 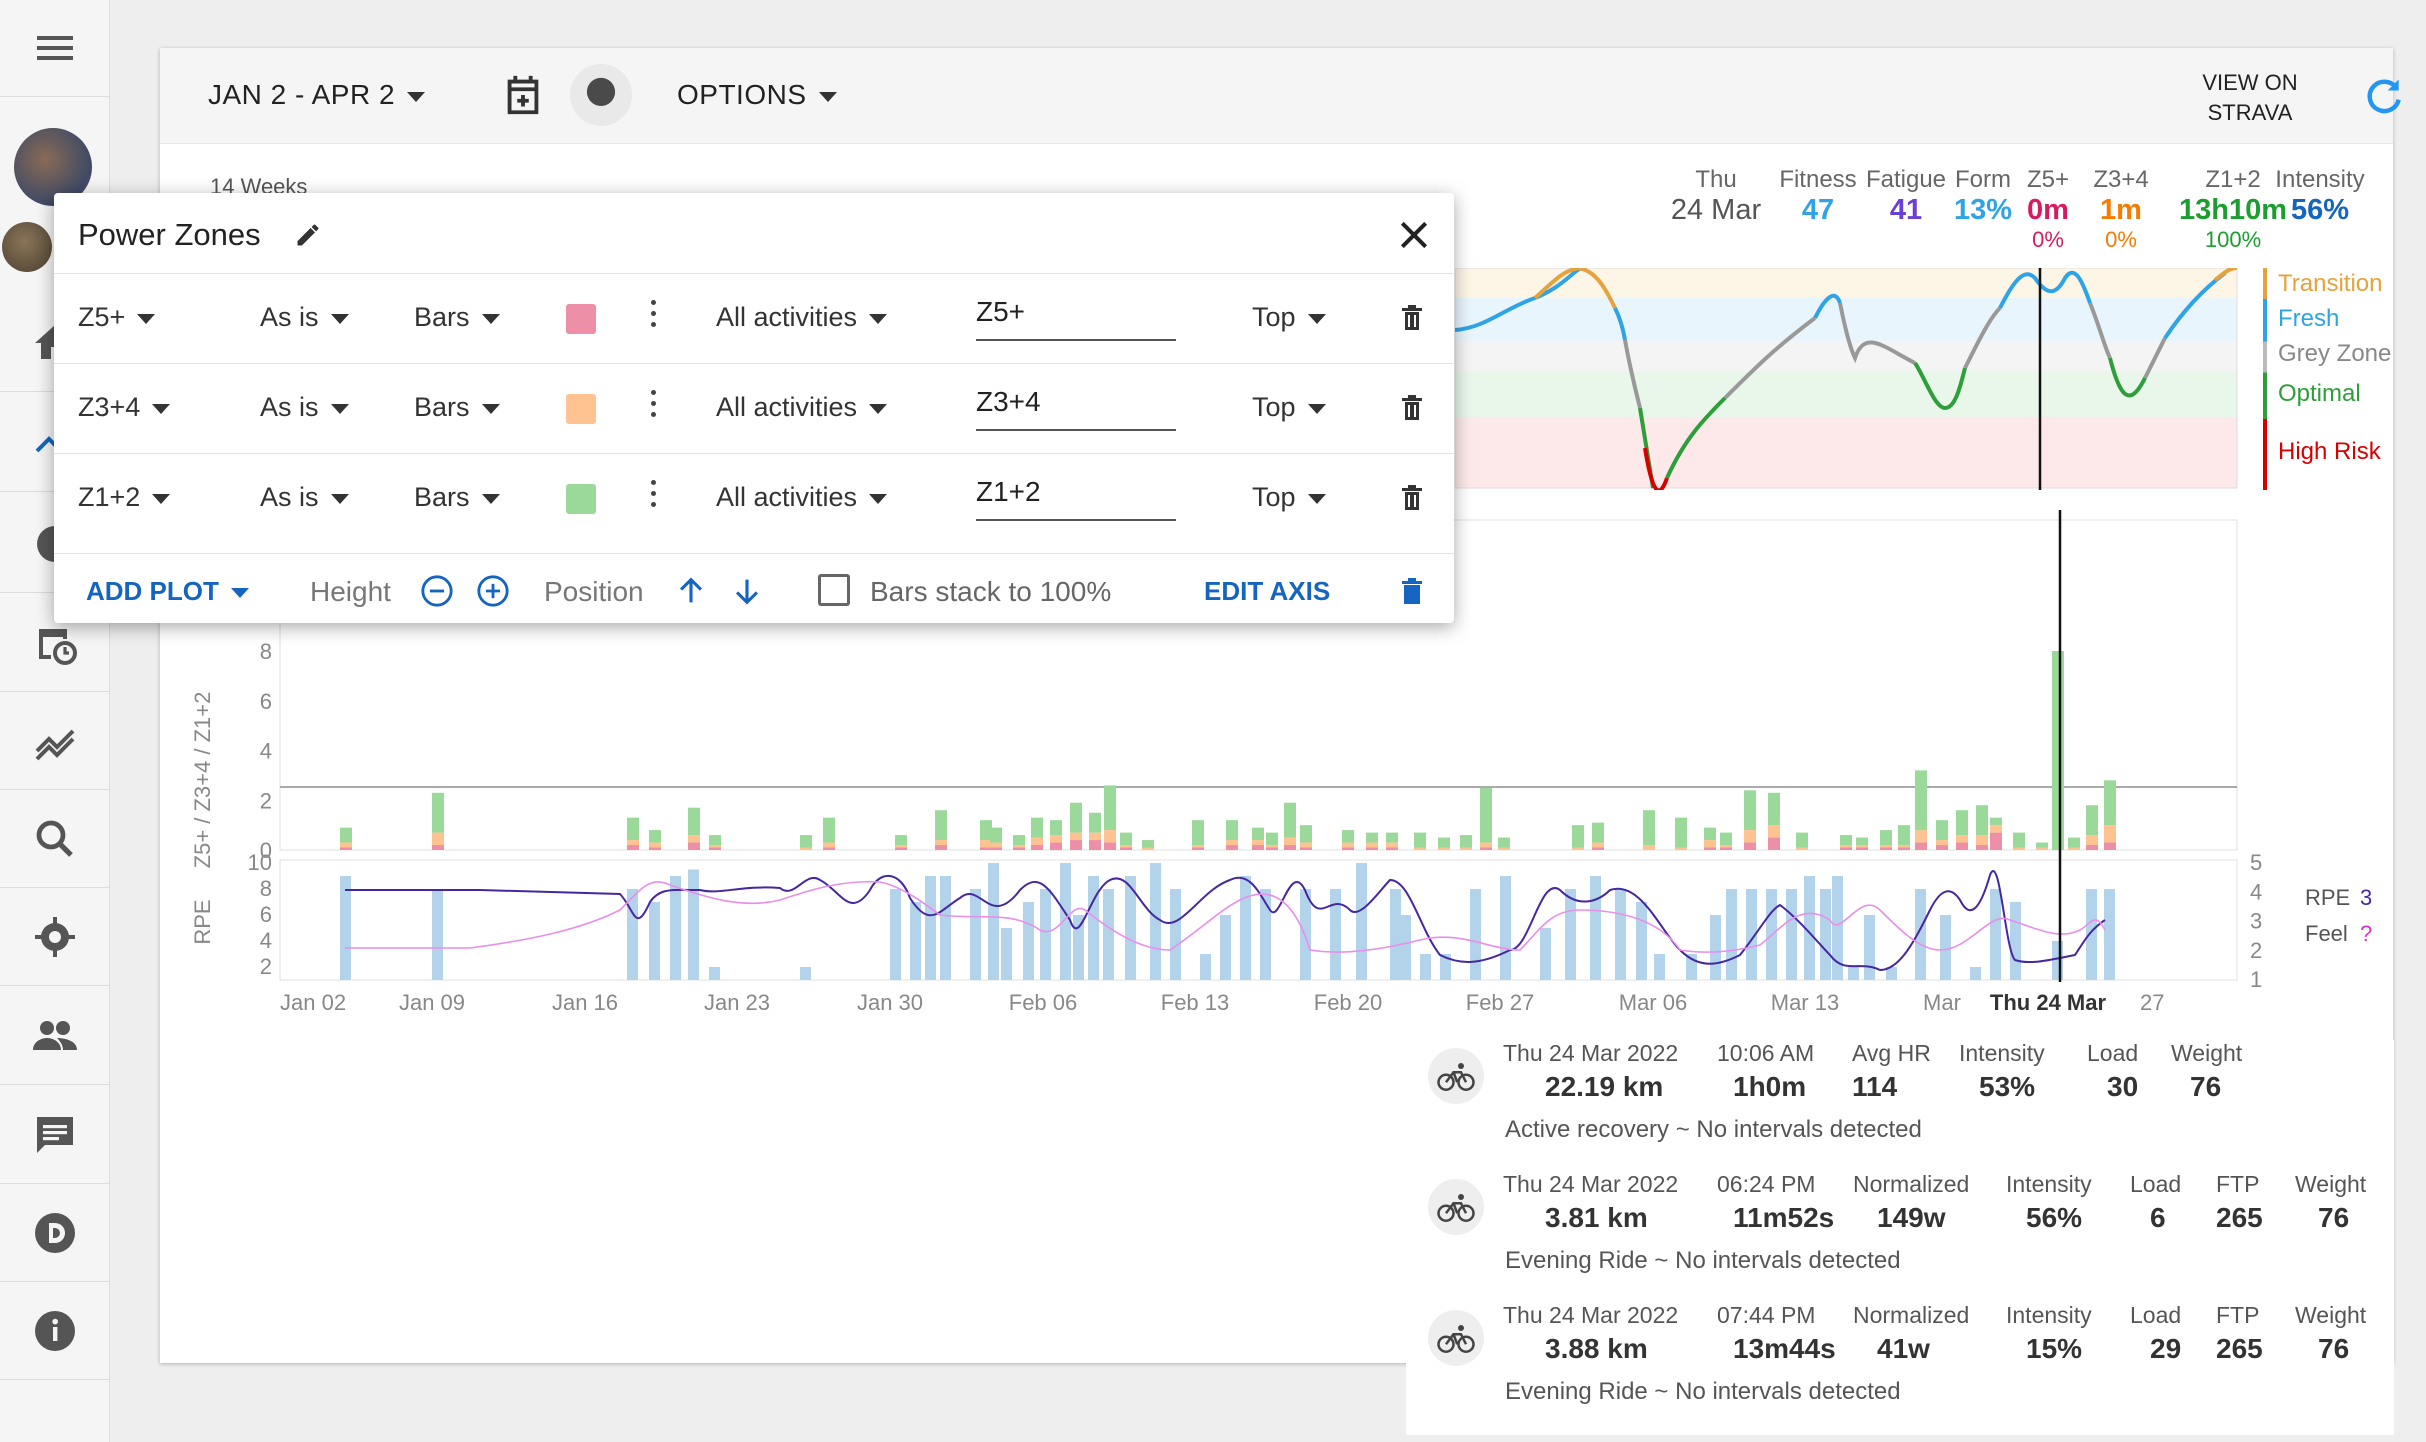 What do you see at coordinates (1076, 408) in the screenshot?
I see `plot-label-field: Z3+4` at bounding box center [1076, 408].